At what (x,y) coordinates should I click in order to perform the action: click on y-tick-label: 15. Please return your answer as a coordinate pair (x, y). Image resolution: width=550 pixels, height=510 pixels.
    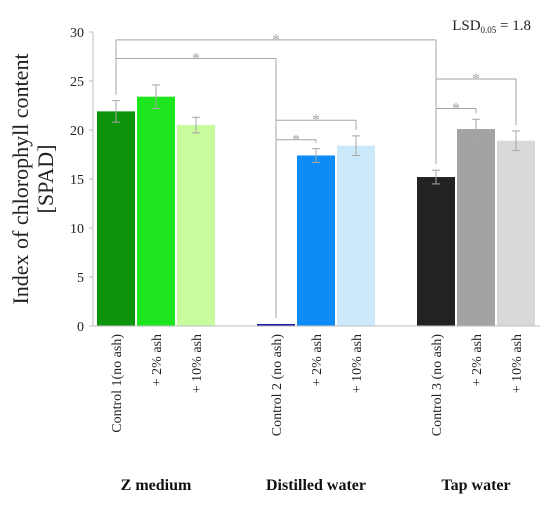
    Looking at the image, I should click on (77, 180).